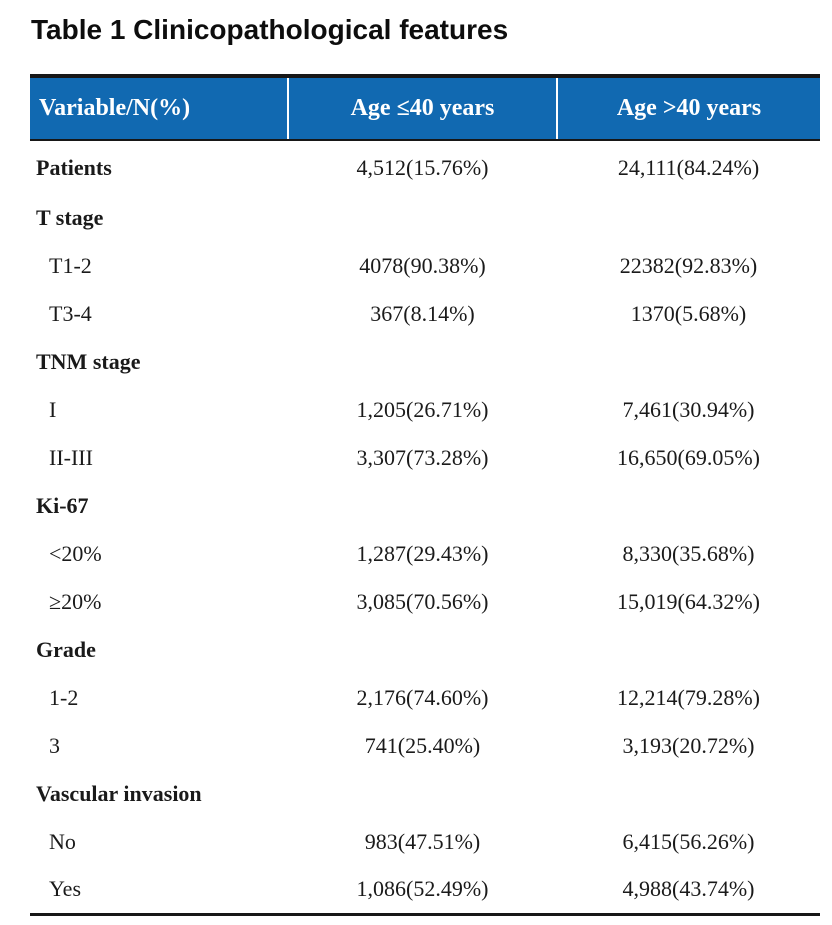  Describe the element at coordinates (422, 890) in the screenshot. I see `row-value: 1,086(52.49%)` at that location.